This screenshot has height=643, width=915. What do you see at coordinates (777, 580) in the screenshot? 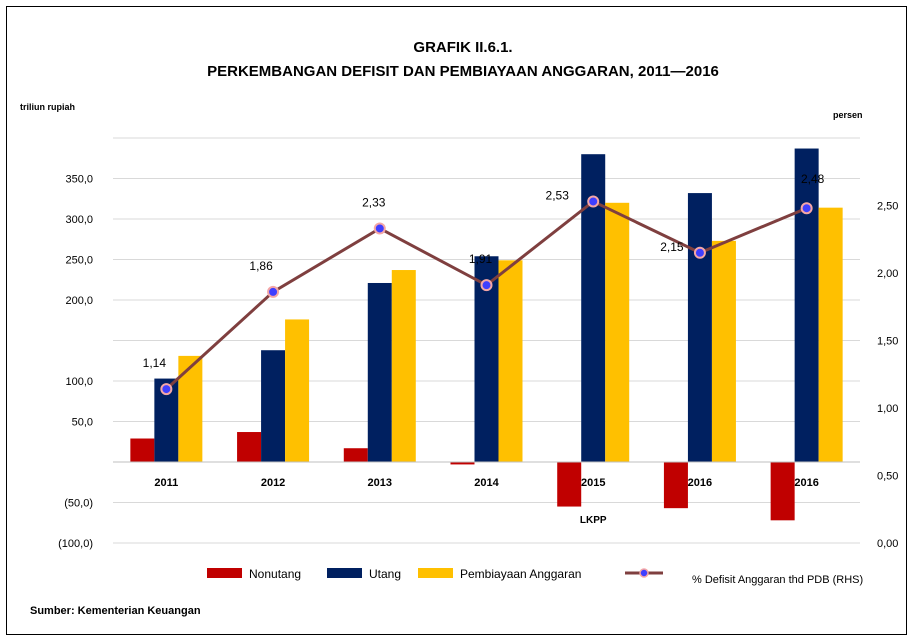
I see `legend-label: % Defisit Anggaran thd PDB (RHS)` at bounding box center [777, 580].